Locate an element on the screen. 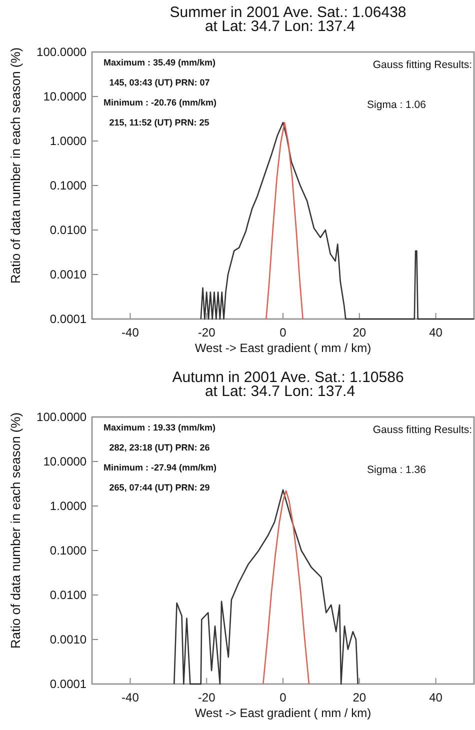 This screenshot has height=730, width=475. annotation: Maximum : 35.49 (mm/km) is located at coordinates (159, 62).